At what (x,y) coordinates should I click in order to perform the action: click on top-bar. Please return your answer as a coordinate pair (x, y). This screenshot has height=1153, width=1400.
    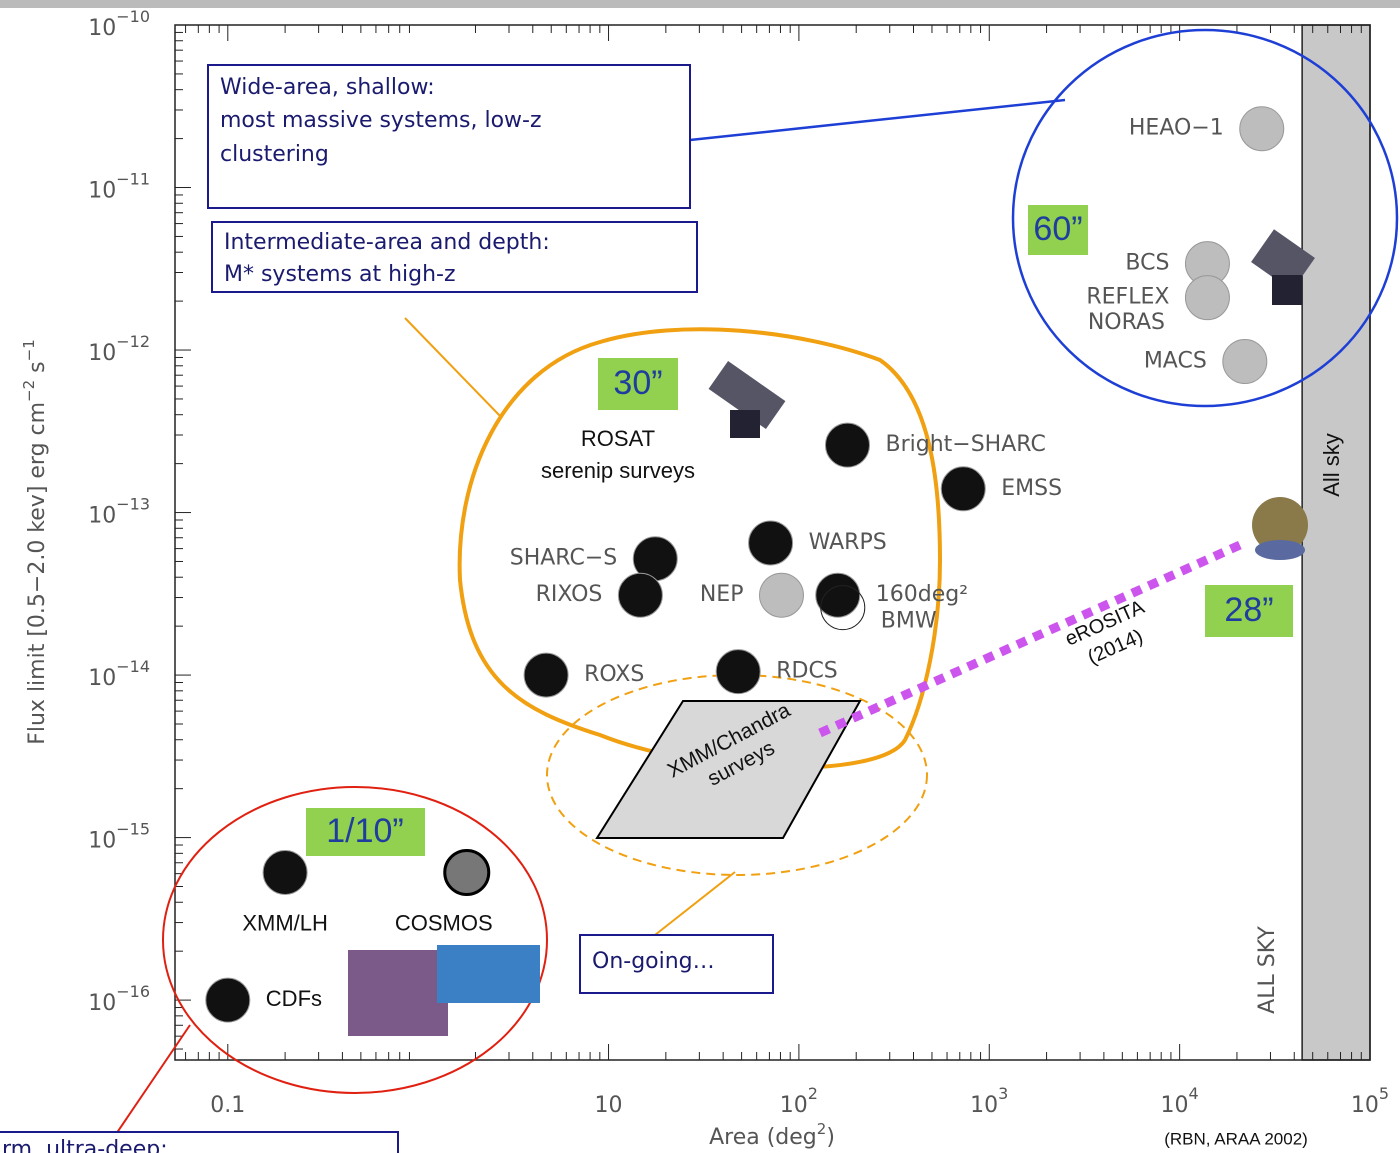
    Looking at the image, I should click on (700, 4).